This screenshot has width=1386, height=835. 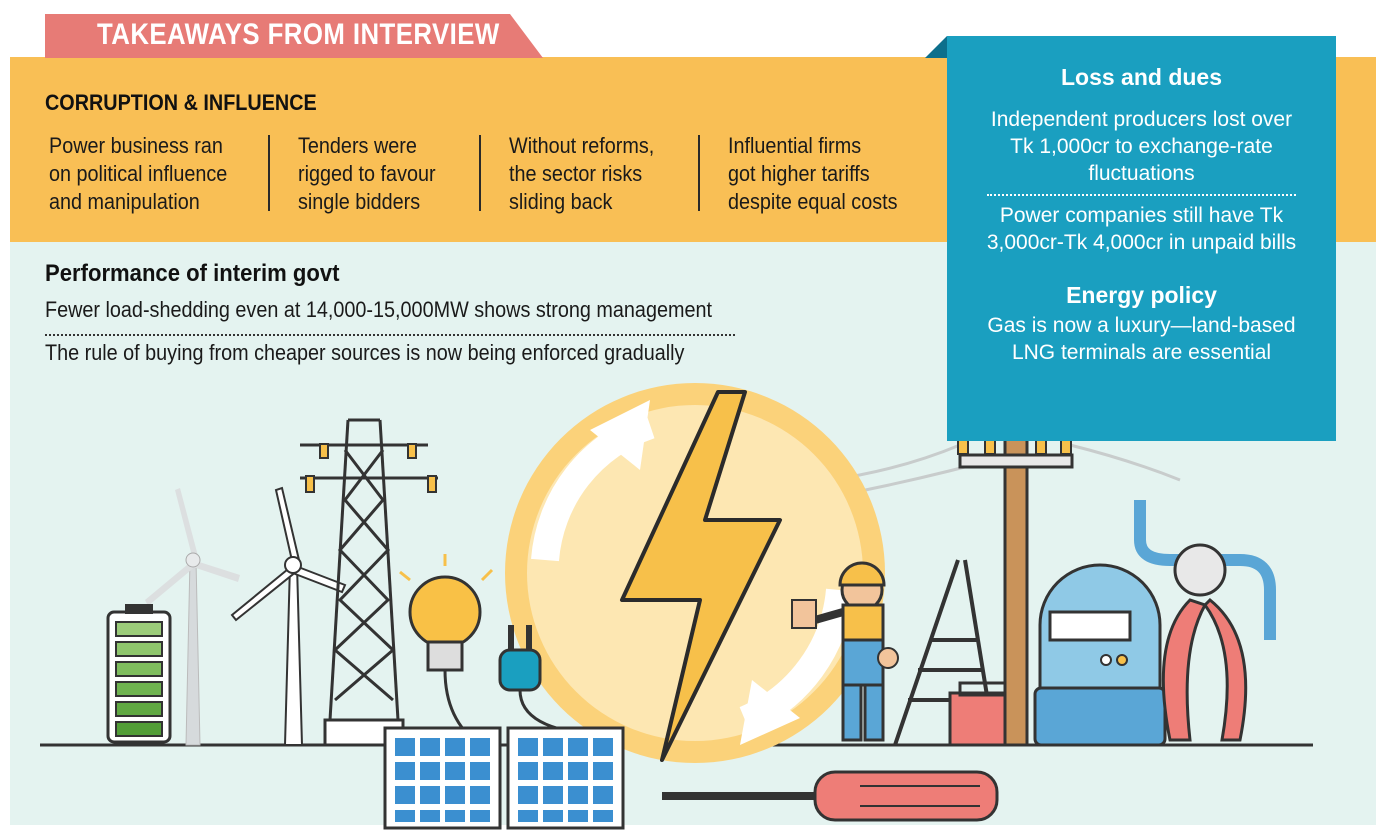 I want to click on loss-title: Loss and dues, so click(x=1141, y=77).